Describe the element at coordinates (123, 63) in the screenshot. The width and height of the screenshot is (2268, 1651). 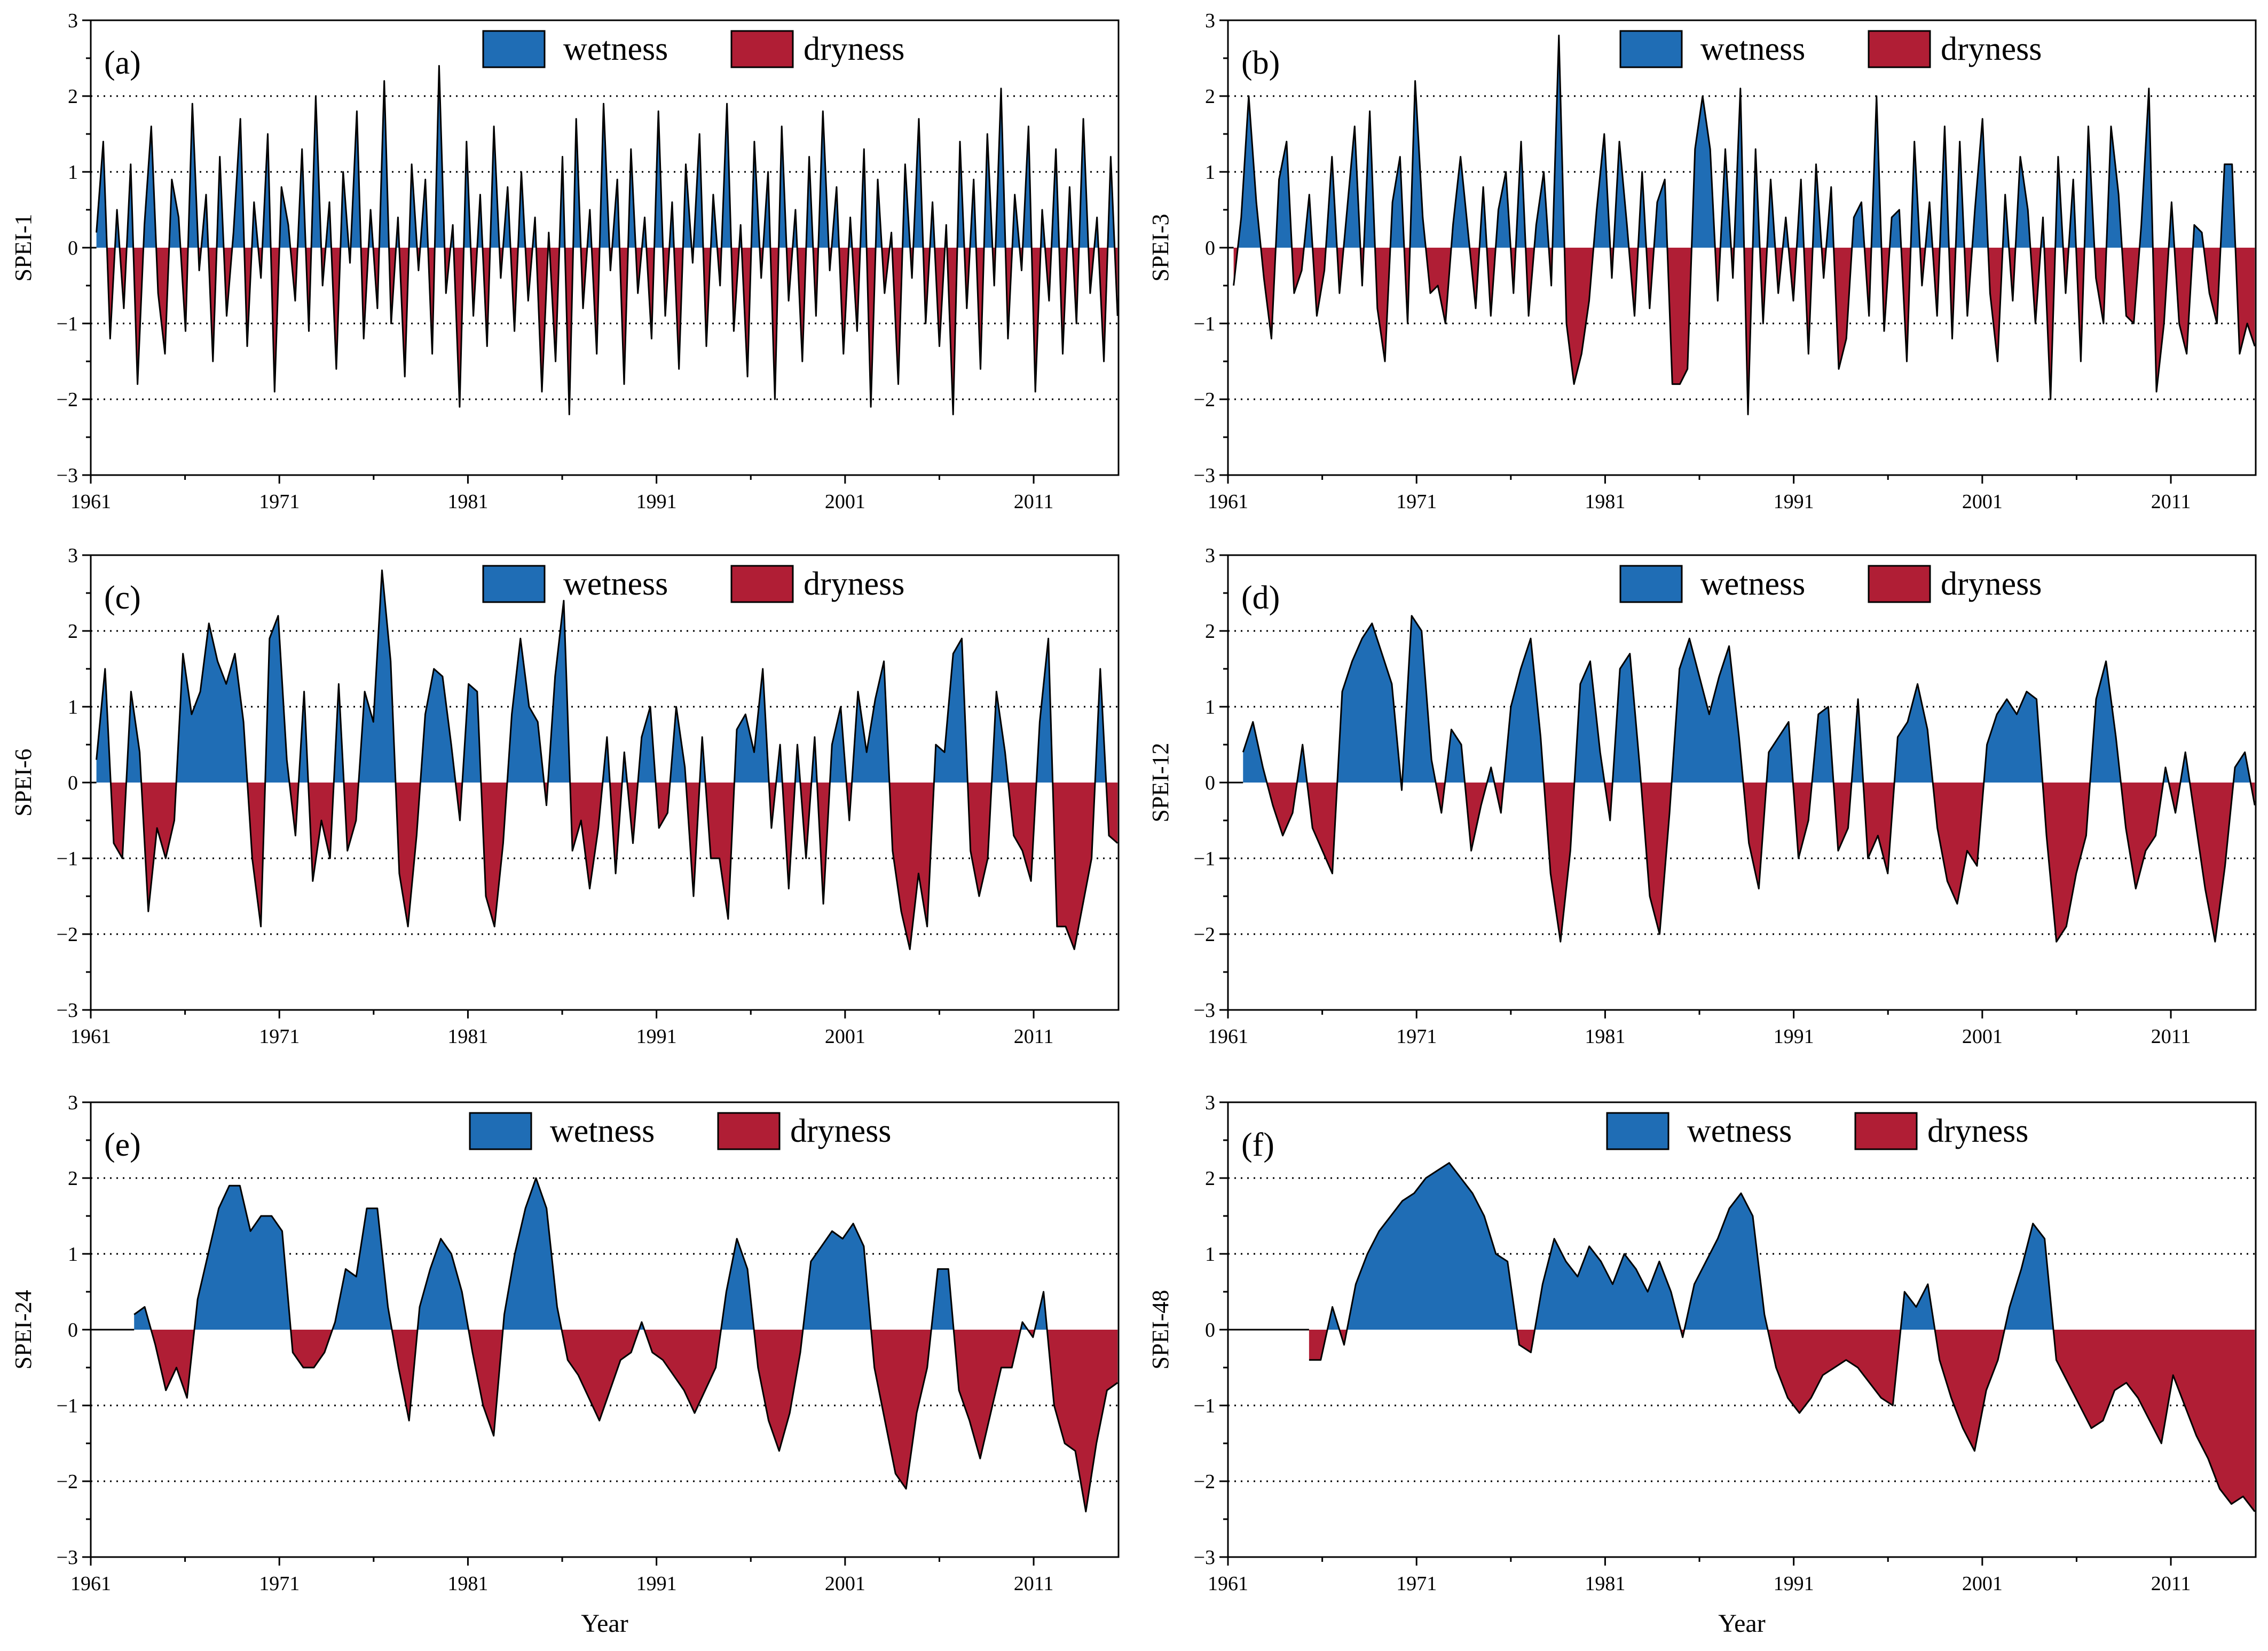
I see `panel-label: (a)` at that location.